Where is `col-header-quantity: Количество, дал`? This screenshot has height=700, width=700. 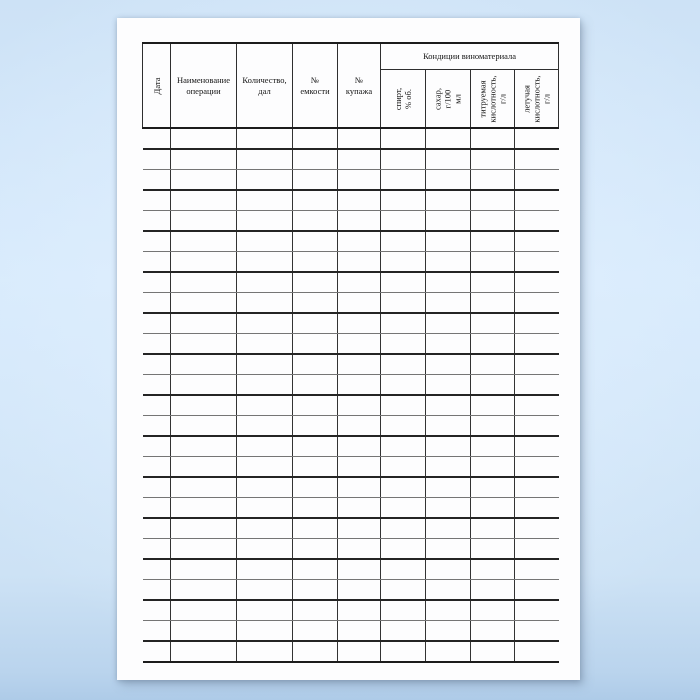
col-header-quantity: Количество, дал is located at coordinates (264, 85).